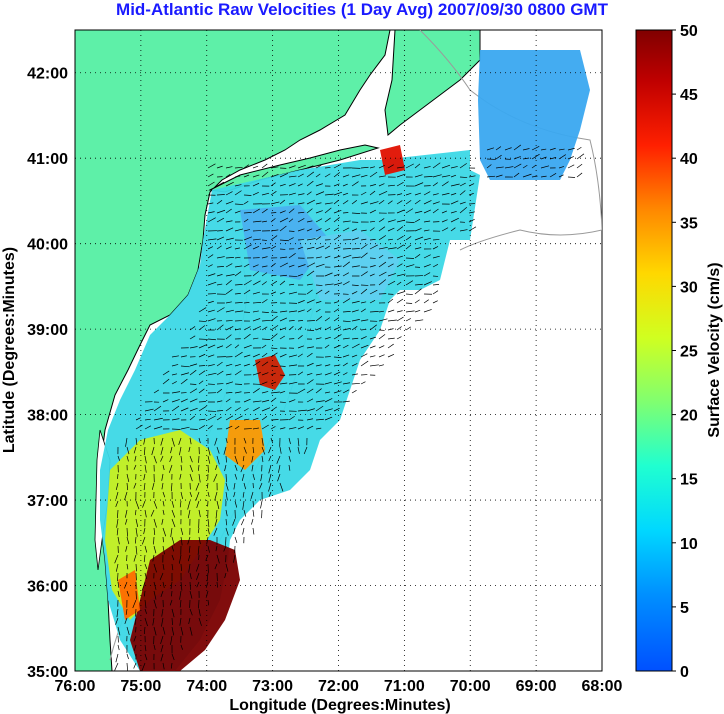 The width and height of the screenshot is (724, 714). Describe the element at coordinates (689, 287) in the screenshot. I see `colorbar-tick-label: 30` at that location.